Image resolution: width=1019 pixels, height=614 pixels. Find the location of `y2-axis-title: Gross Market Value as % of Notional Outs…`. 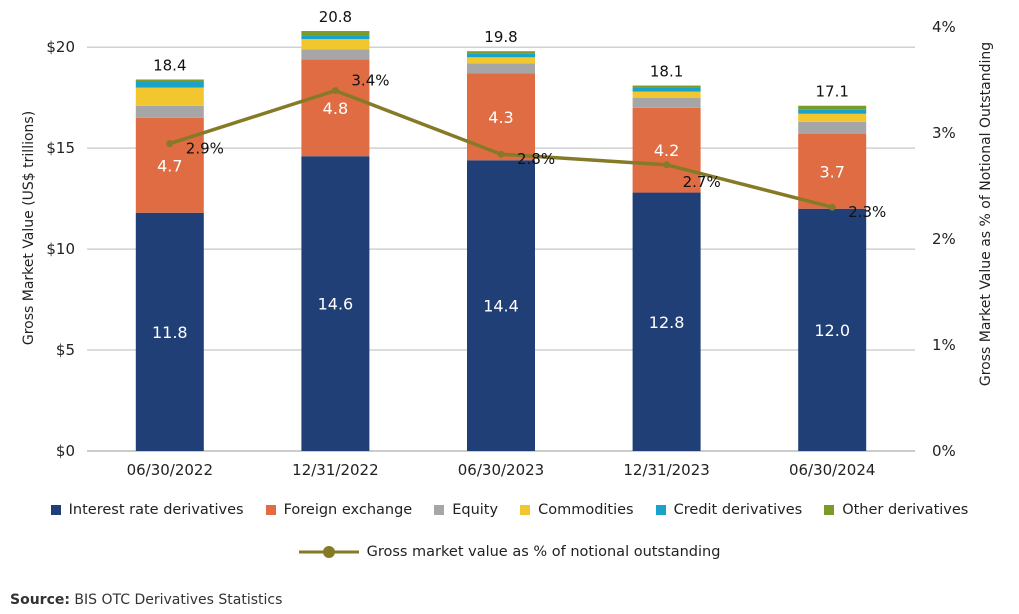

y2-axis-title: Gross Market Value as % of Notional Outs… is located at coordinates (986, 214).